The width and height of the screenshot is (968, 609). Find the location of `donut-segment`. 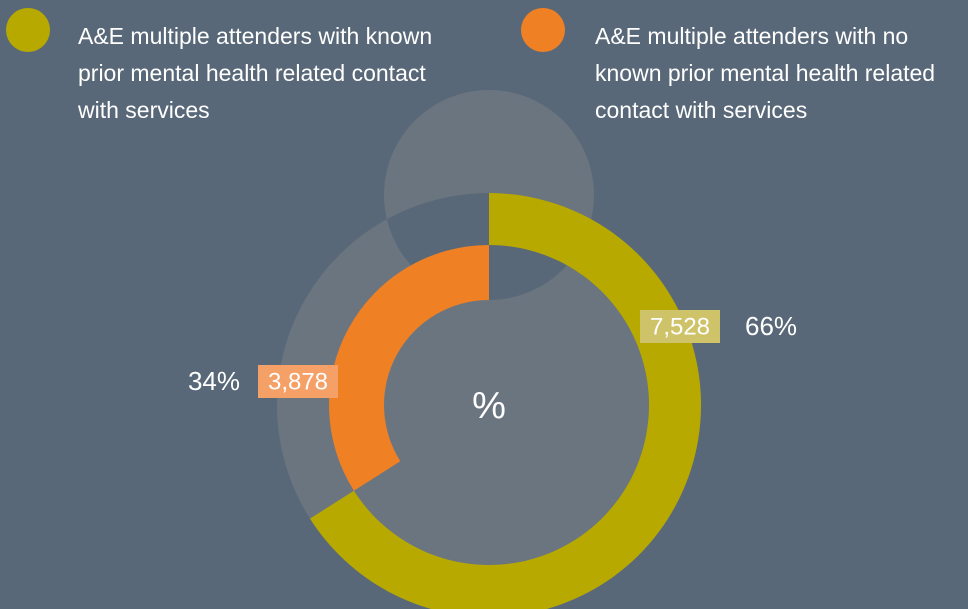

donut-segment is located at coordinates (409, 368).